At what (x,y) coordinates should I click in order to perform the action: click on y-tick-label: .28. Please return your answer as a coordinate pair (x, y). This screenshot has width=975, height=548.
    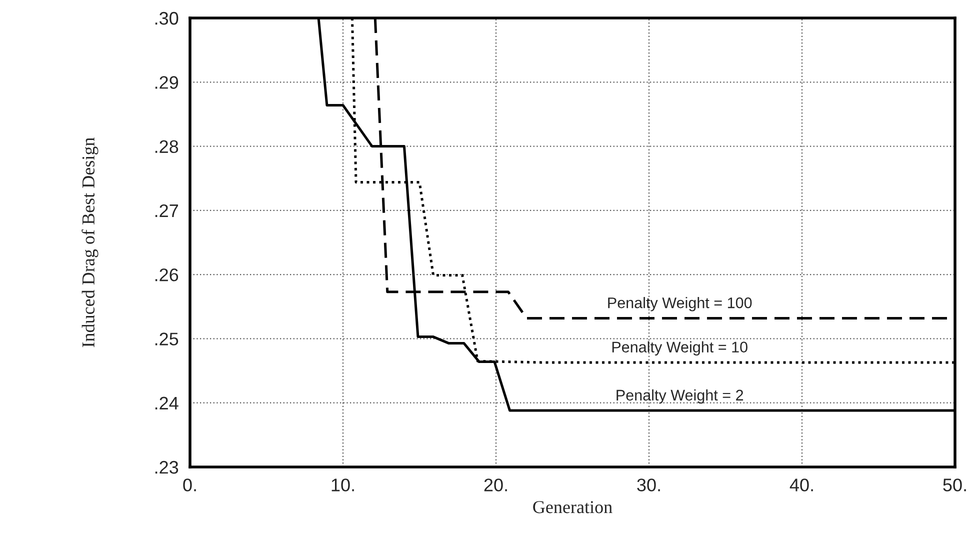
    Looking at the image, I should click on (166, 147).